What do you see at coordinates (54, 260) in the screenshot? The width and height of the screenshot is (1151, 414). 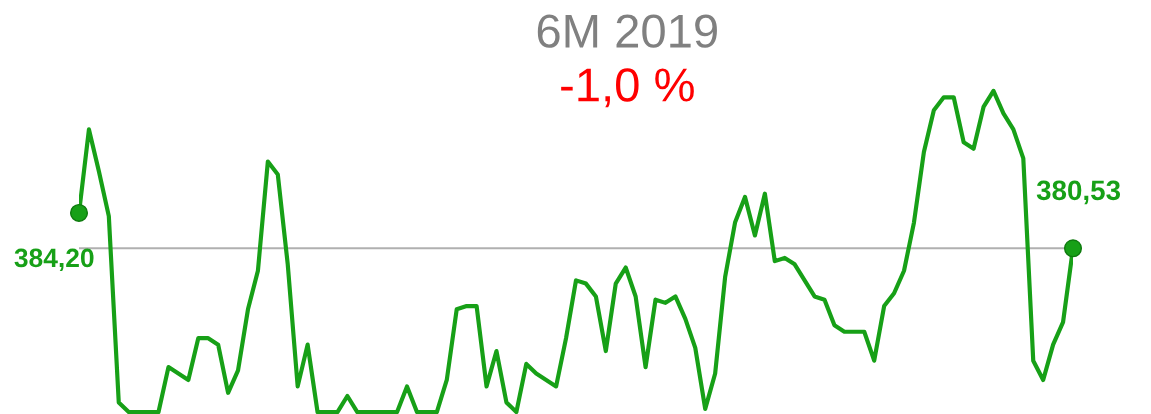 I see `annotation: 384,20` at bounding box center [54, 260].